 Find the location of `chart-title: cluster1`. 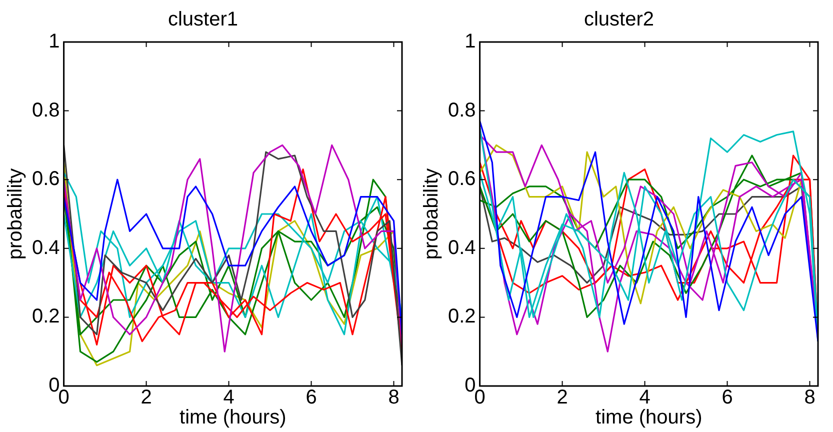

chart-title: cluster1 is located at coordinates (203, 19).